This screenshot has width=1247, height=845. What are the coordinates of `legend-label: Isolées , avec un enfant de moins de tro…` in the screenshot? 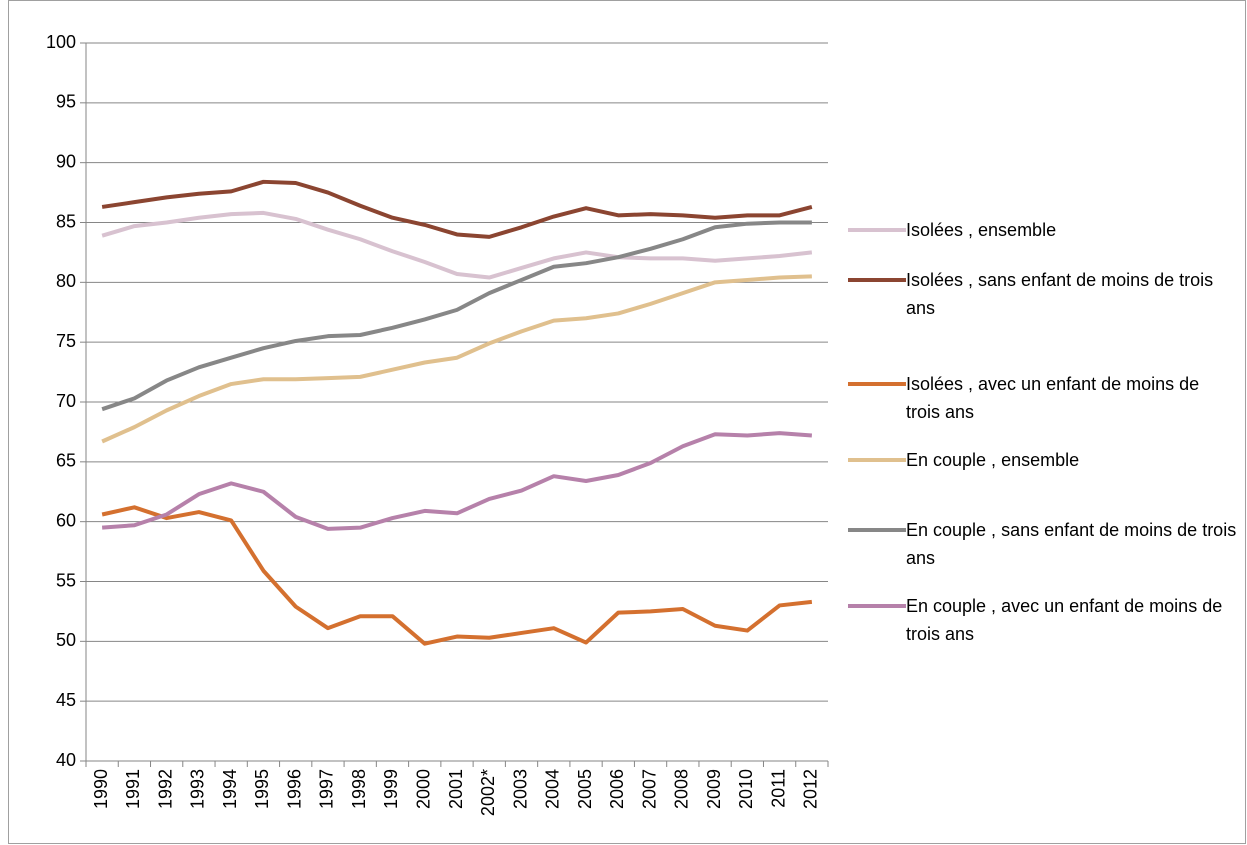 It's located at (1053, 398).